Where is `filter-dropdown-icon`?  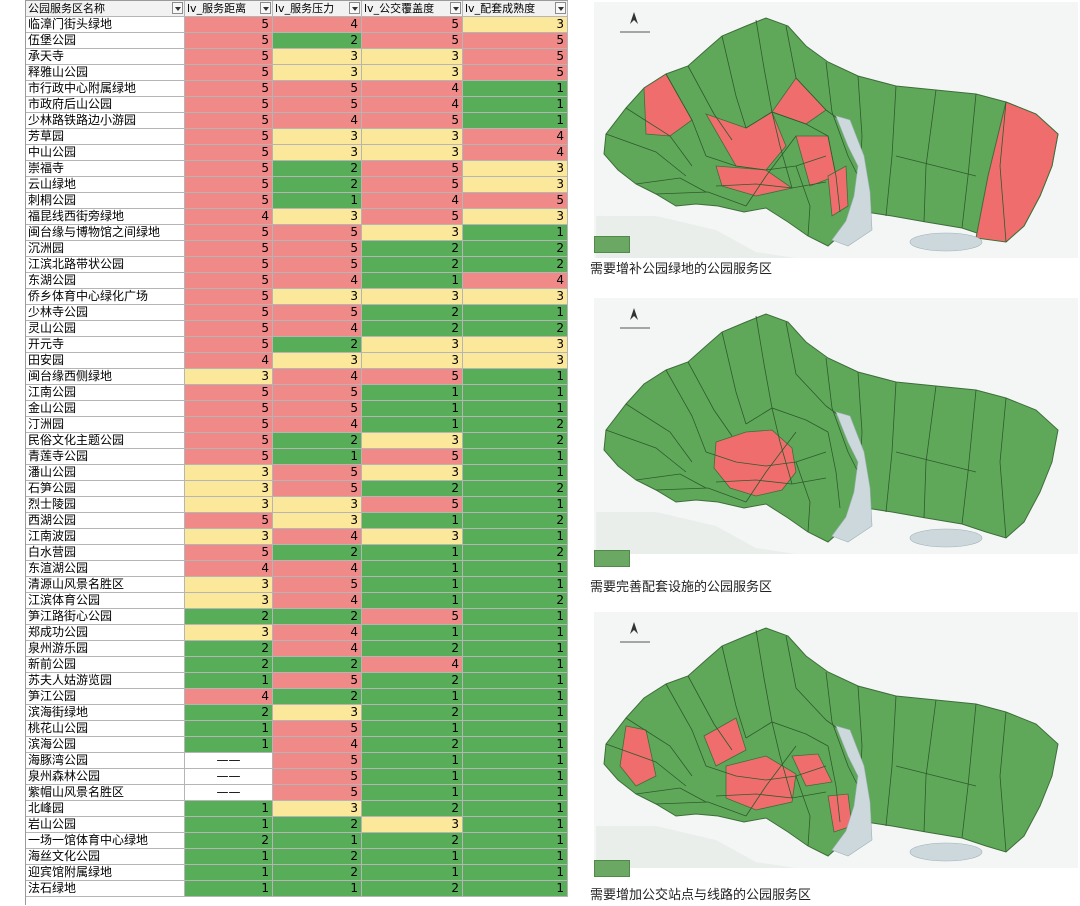
filter-dropdown-icon is located at coordinates (177, 8).